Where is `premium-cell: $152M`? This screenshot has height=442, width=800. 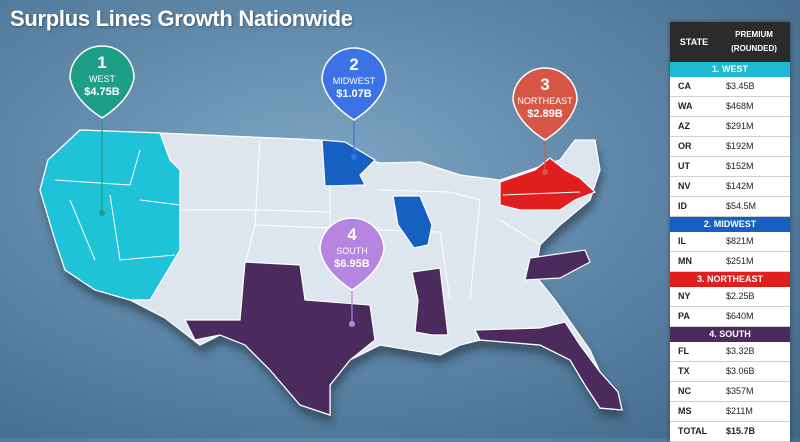
premium-cell: $152M is located at coordinates (740, 166).